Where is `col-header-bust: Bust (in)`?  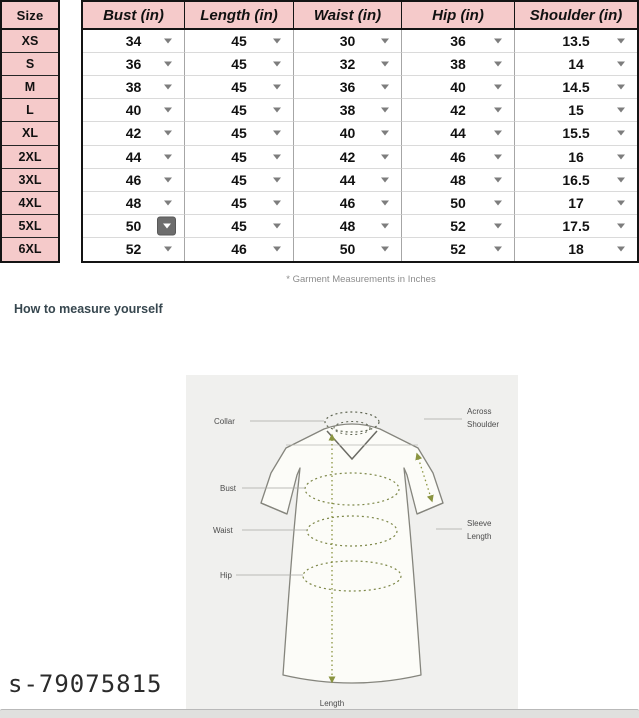
col-header-bust: Bust (in) is located at coordinates (134, 15).